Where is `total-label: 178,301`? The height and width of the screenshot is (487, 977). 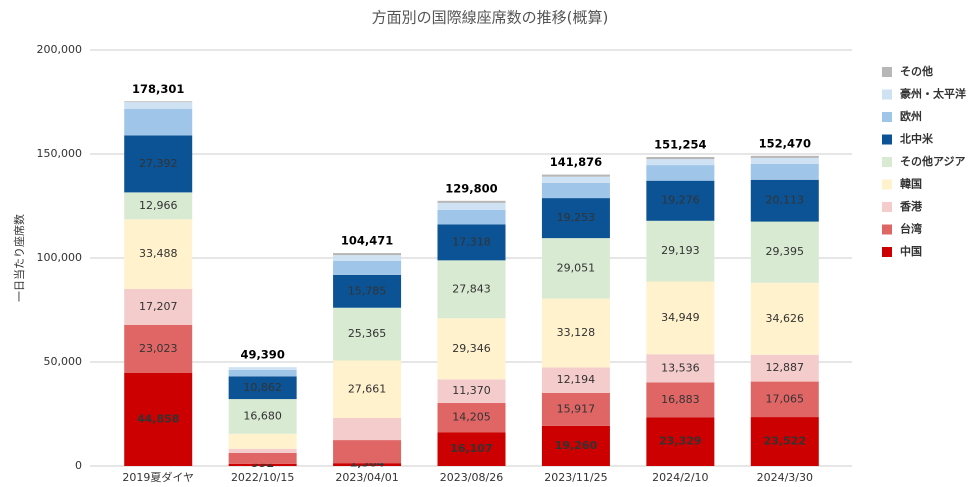
total-label: 178,301 is located at coordinates (158, 89).